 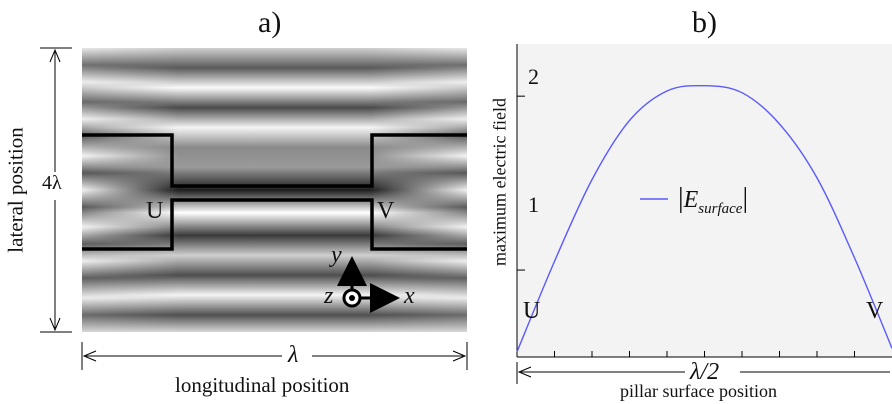 What do you see at coordinates (521, 183) in the screenshot?
I see `y-tick-marks` at bounding box center [521, 183].